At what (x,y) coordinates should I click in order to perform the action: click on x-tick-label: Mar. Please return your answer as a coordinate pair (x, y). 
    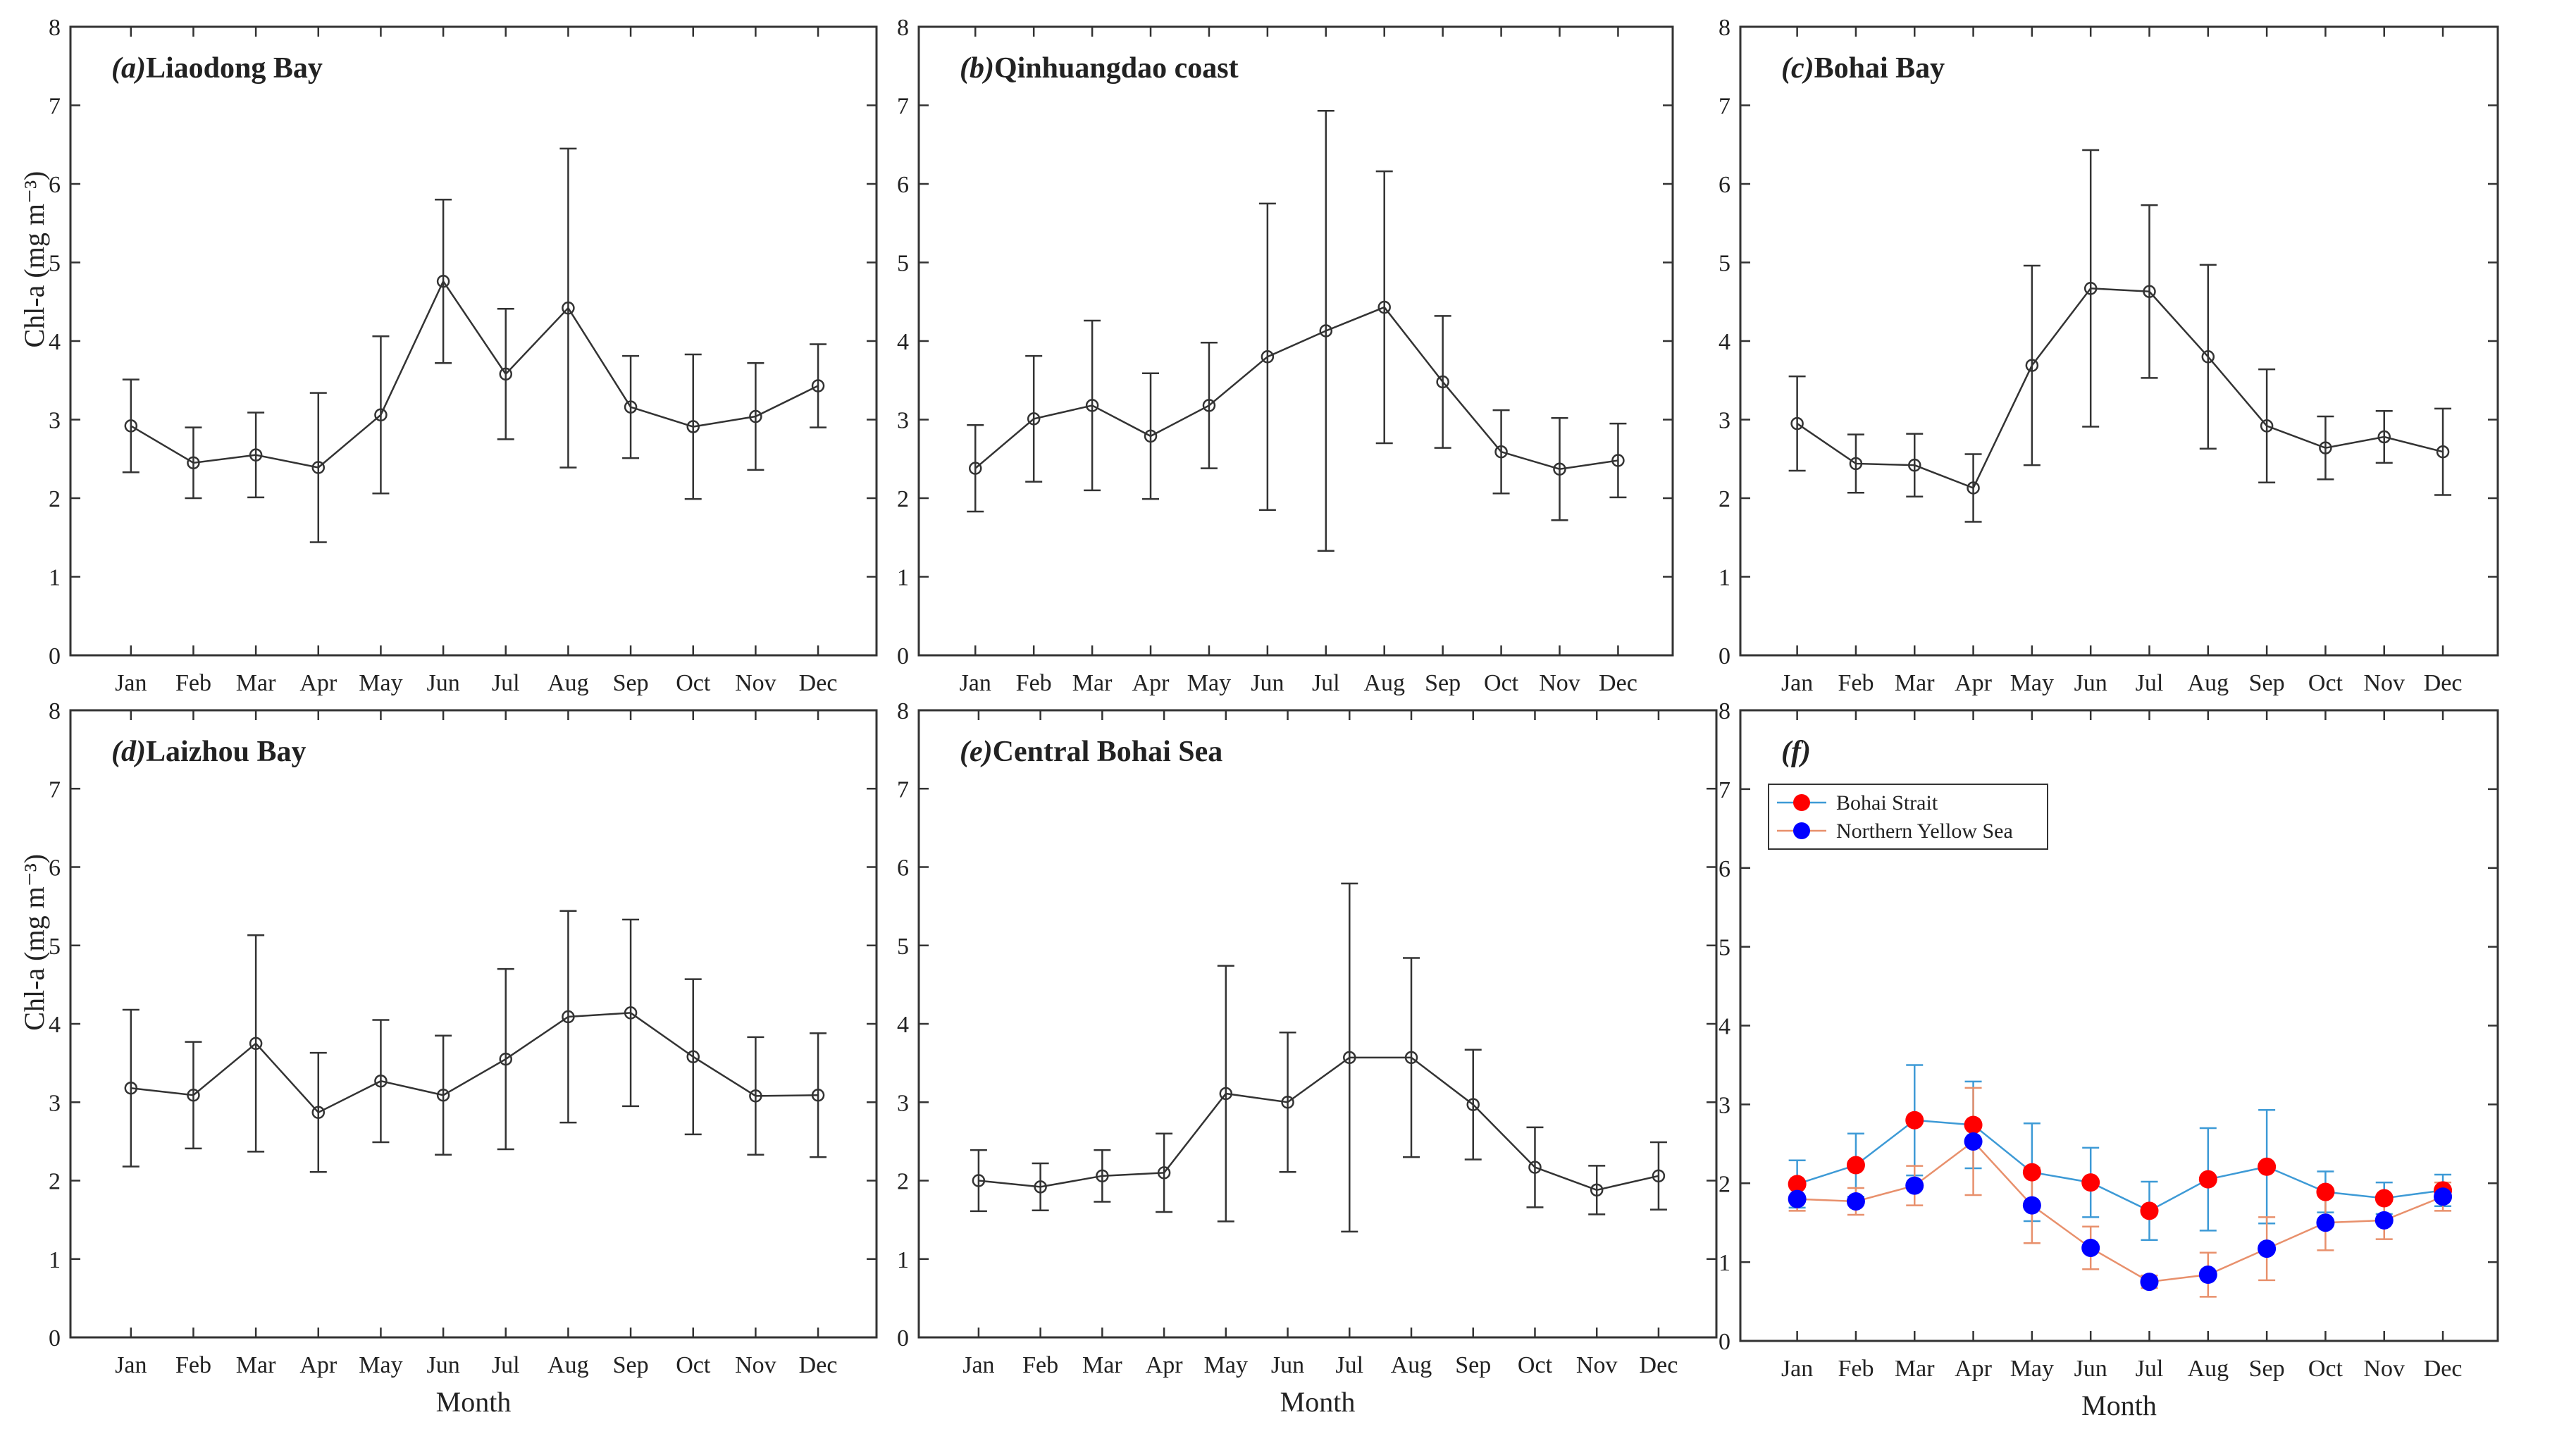
    Looking at the image, I should click on (1915, 1369).